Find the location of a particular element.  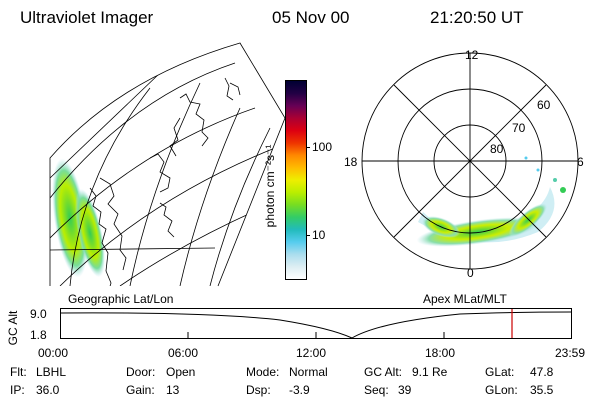

glon-label: GLon: is located at coordinates (501, 390).